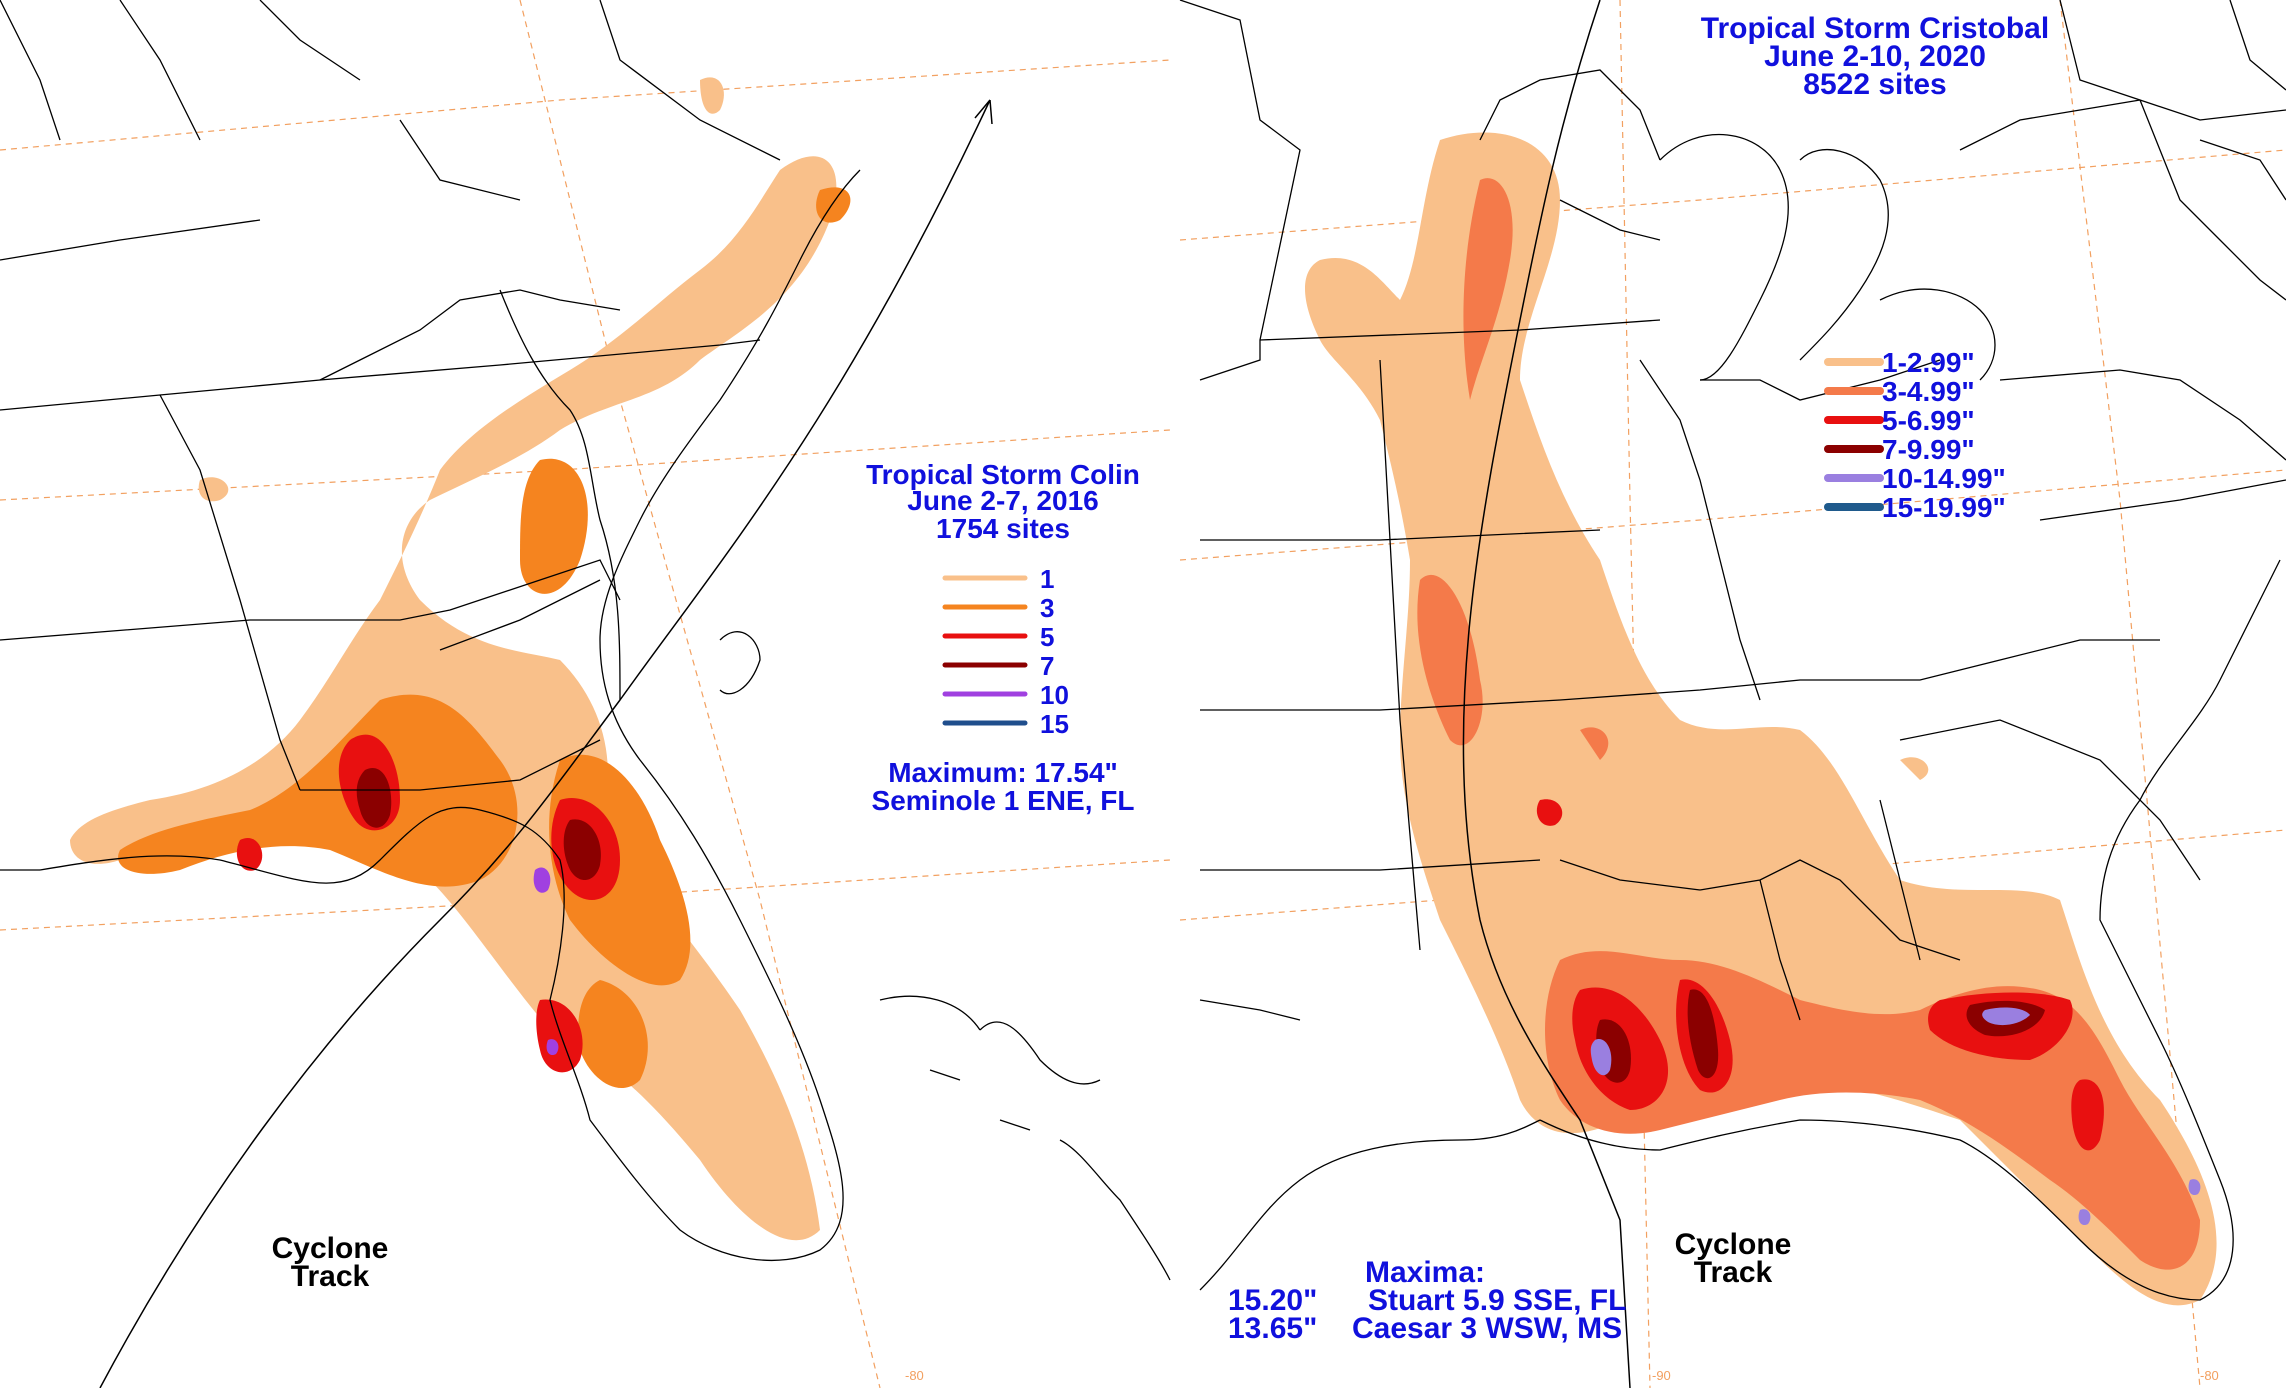 The image size is (2286, 1388). What do you see at coordinates (1054, 724) in the screenshot?
I see `left-legend-label-5: 15` at bounding box center [1054, 724].